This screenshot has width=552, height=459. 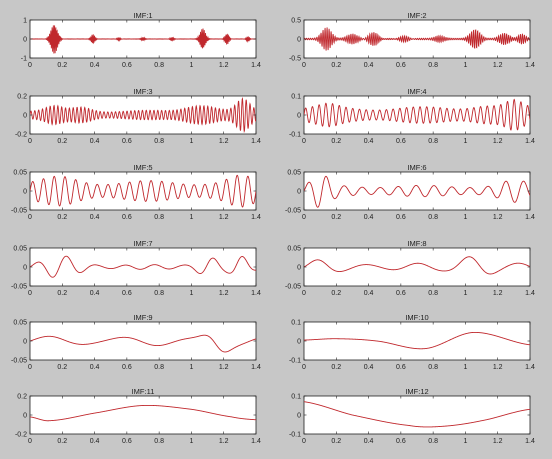 What do you see at coordinates (142, 167) in the screenshot?
I see `subplot-title: IMF:5` at bounding box center [142, 167].